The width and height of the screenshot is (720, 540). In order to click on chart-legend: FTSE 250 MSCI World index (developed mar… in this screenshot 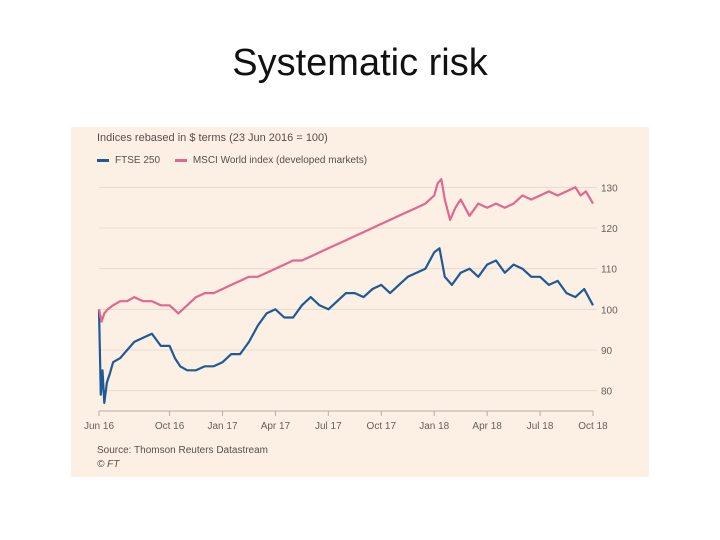, I will do `click(238, 160)`.